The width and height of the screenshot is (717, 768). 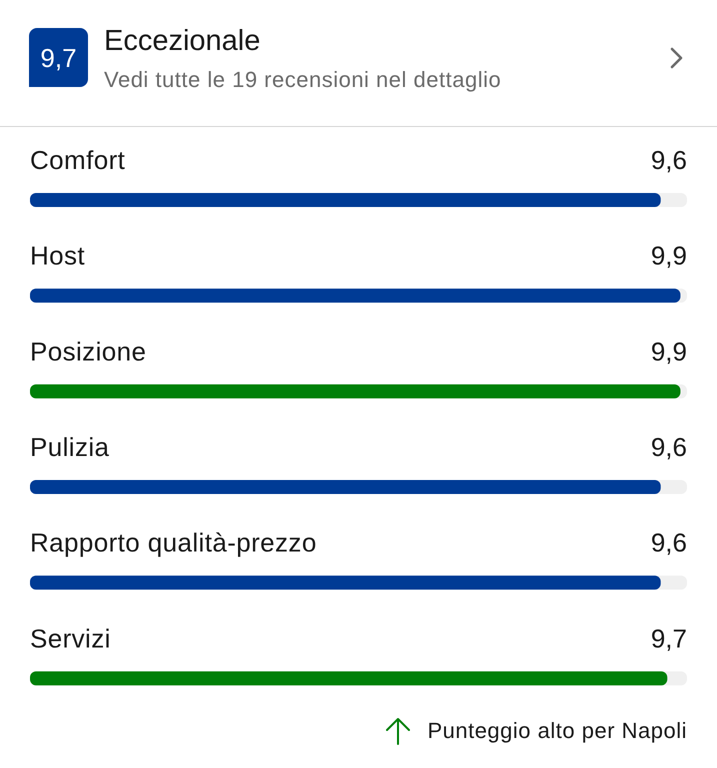 What do you see at coordinates (78, 160) in the screenshot?
I see `y-tick-label: Comfort` at bounding box center [78, 160].